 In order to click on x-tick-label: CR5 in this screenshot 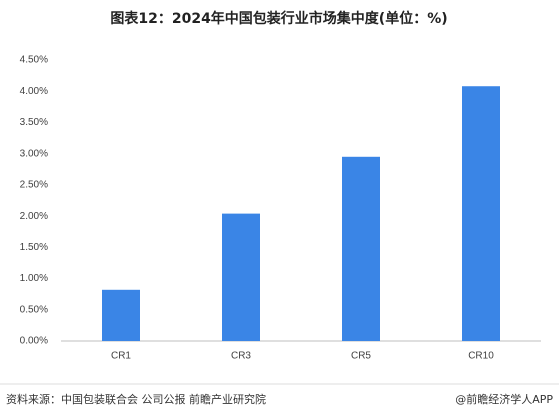, I will do `click(361, 356)`.